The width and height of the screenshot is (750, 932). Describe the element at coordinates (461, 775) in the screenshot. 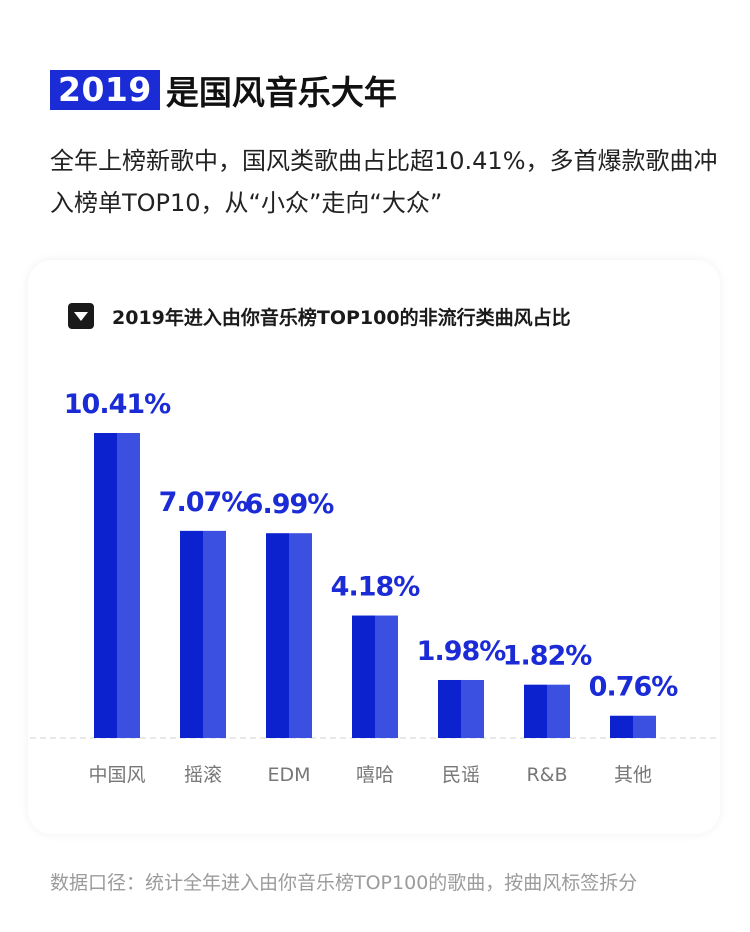

I see `category-label: 民谣` at that location.